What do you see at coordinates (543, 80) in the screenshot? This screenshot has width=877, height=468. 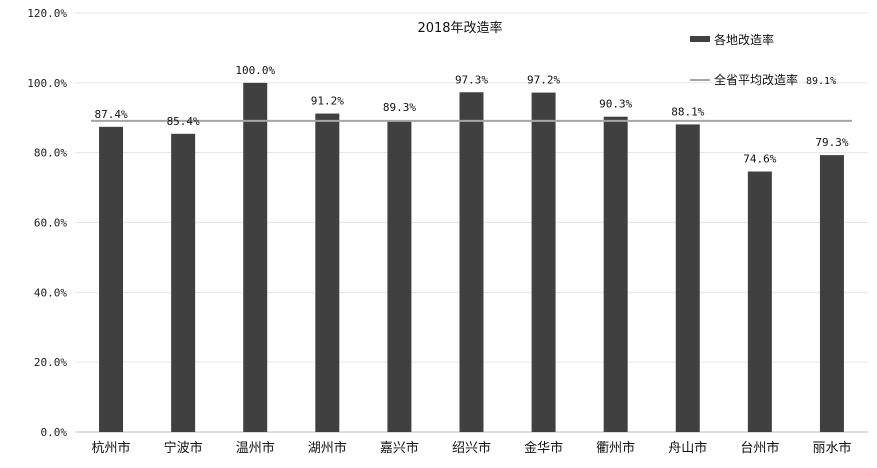 I see `data-label: 97.2%` at bounding box center [543, 80].